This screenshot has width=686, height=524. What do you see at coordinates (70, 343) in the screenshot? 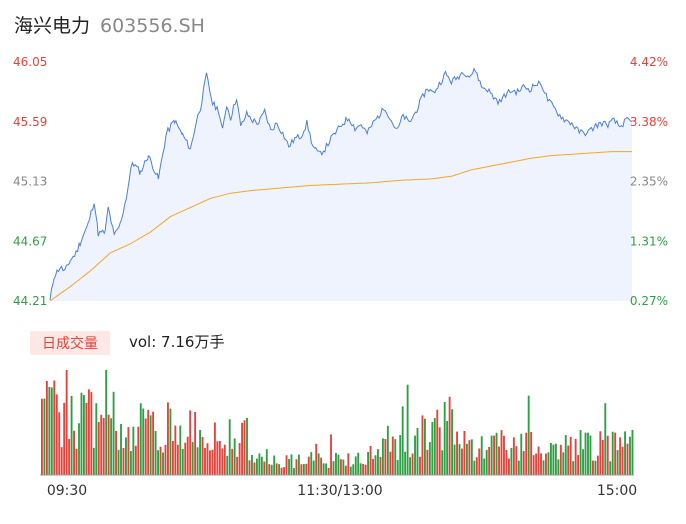
I see `volume-tag` at bounding box center [70, 343].